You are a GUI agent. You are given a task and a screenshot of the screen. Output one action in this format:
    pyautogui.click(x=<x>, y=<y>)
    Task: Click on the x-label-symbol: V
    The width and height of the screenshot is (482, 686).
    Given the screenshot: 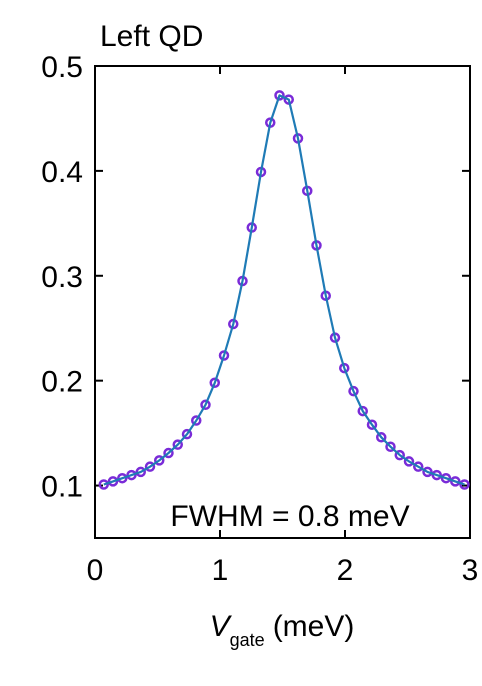 What is the action you would take?
    pyautogui.click(x=221, y=626)
    